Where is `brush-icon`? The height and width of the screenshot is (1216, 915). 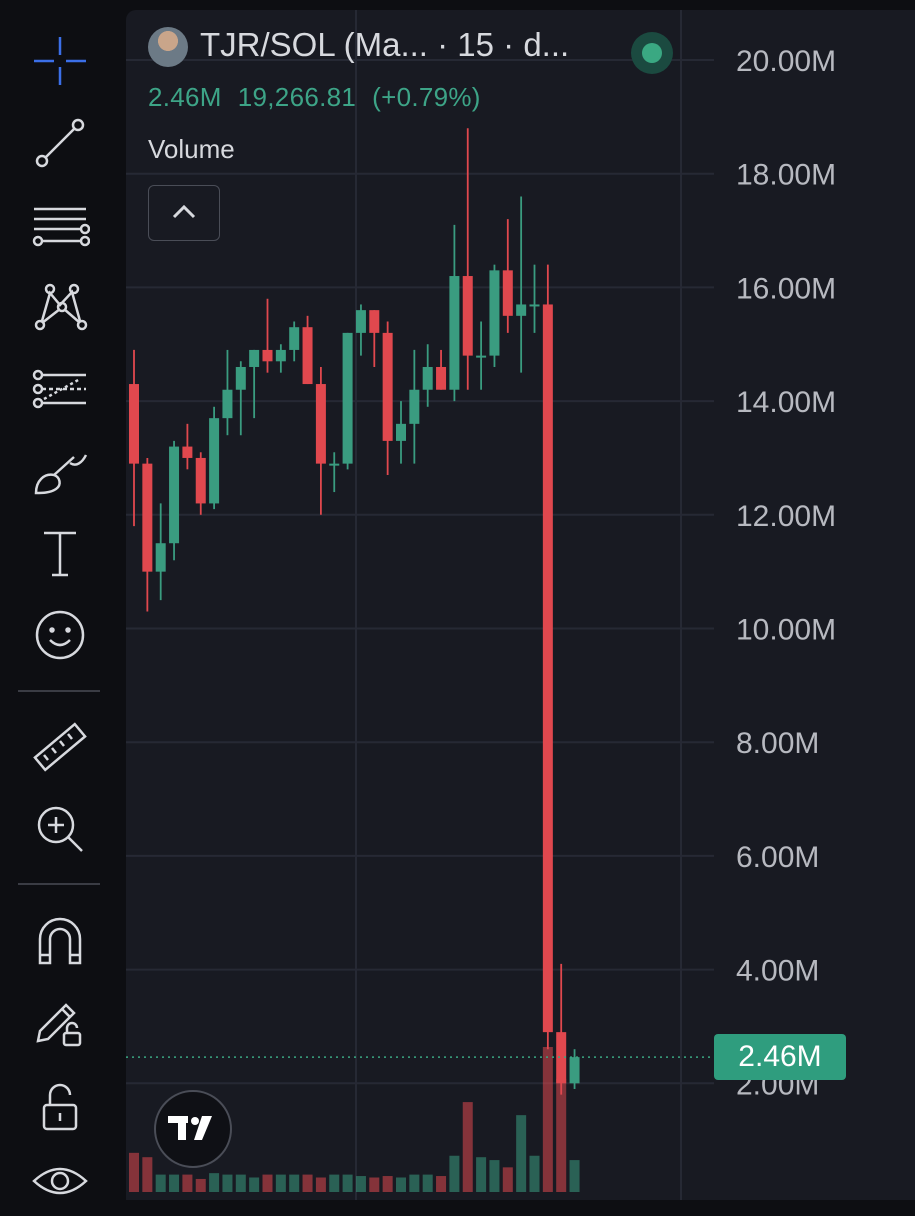 brush-icon is located at coordinates (60, 471).